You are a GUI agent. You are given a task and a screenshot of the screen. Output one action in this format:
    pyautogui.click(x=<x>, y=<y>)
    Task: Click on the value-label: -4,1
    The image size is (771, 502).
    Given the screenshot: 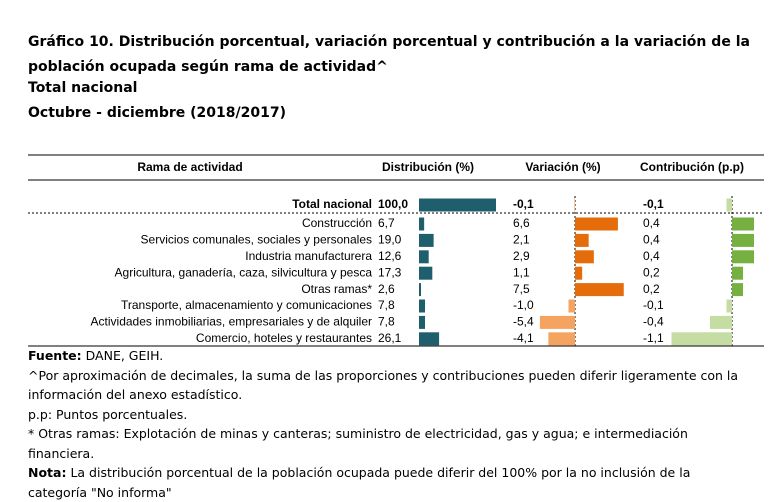 What is the action you would take?
    pyautogui.click(x=523, y=338)
    